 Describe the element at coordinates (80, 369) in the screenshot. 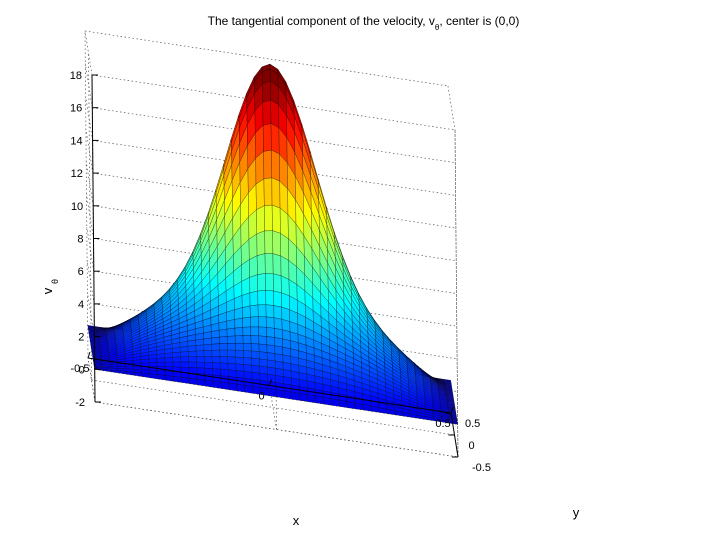

I see `x-tick-label: -0.5` at that location.